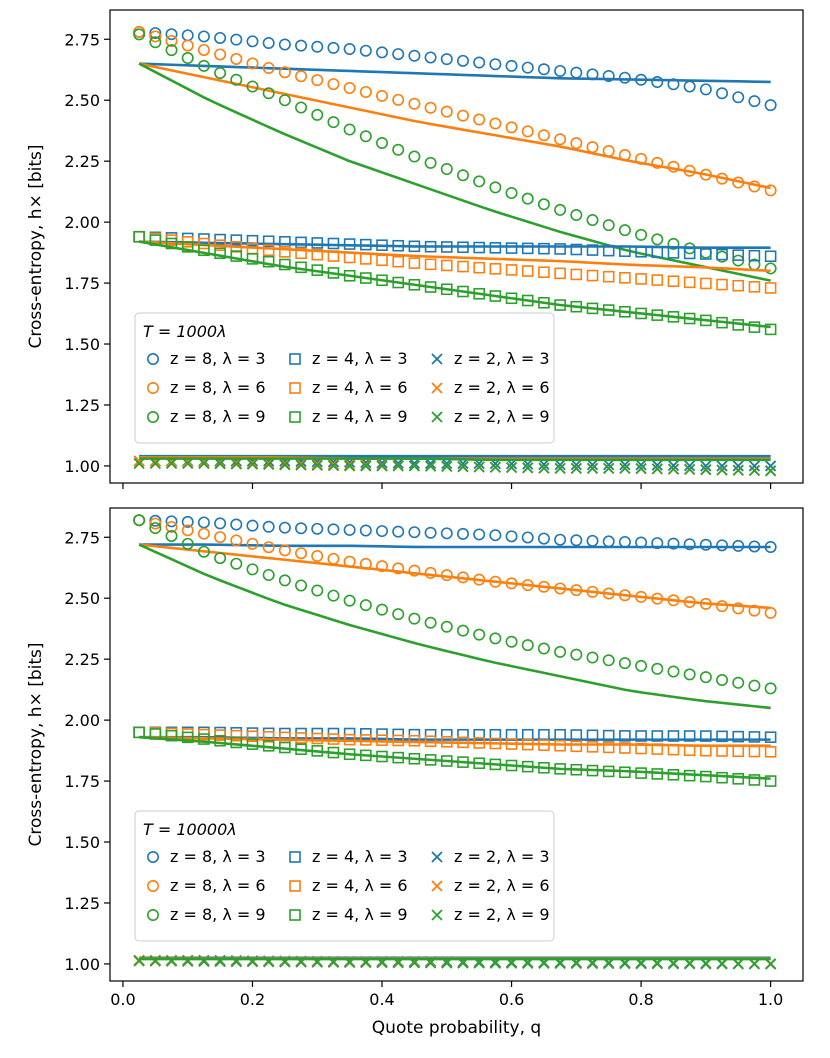 The image size is (830, 1058). What do you see at coordinates (456, 1028) in the screenshot?
I see `x-axis-label: Quote probability, q` at bounding box center [456, 1028].